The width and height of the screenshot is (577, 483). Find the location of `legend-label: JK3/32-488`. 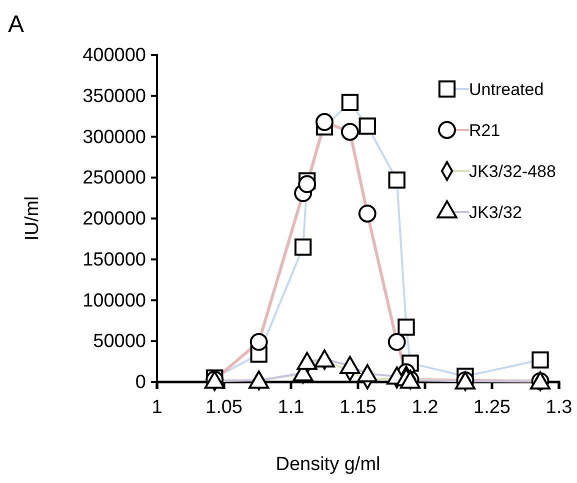

legend-label: JK3/32-488 is located at coordinates (512, 171).